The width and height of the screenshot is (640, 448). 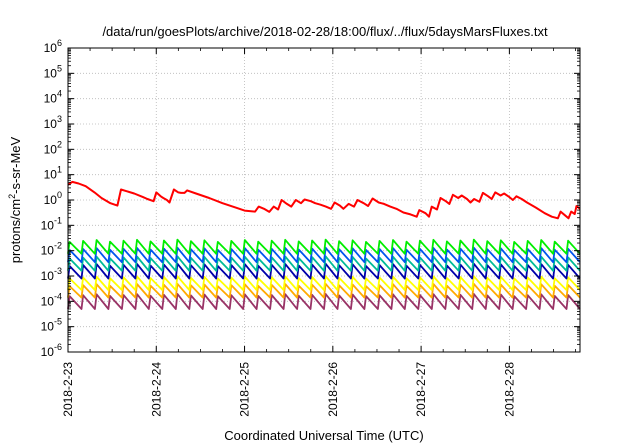 I want to click on y-tick-label: 10⁰, so click(x=53, y=198).